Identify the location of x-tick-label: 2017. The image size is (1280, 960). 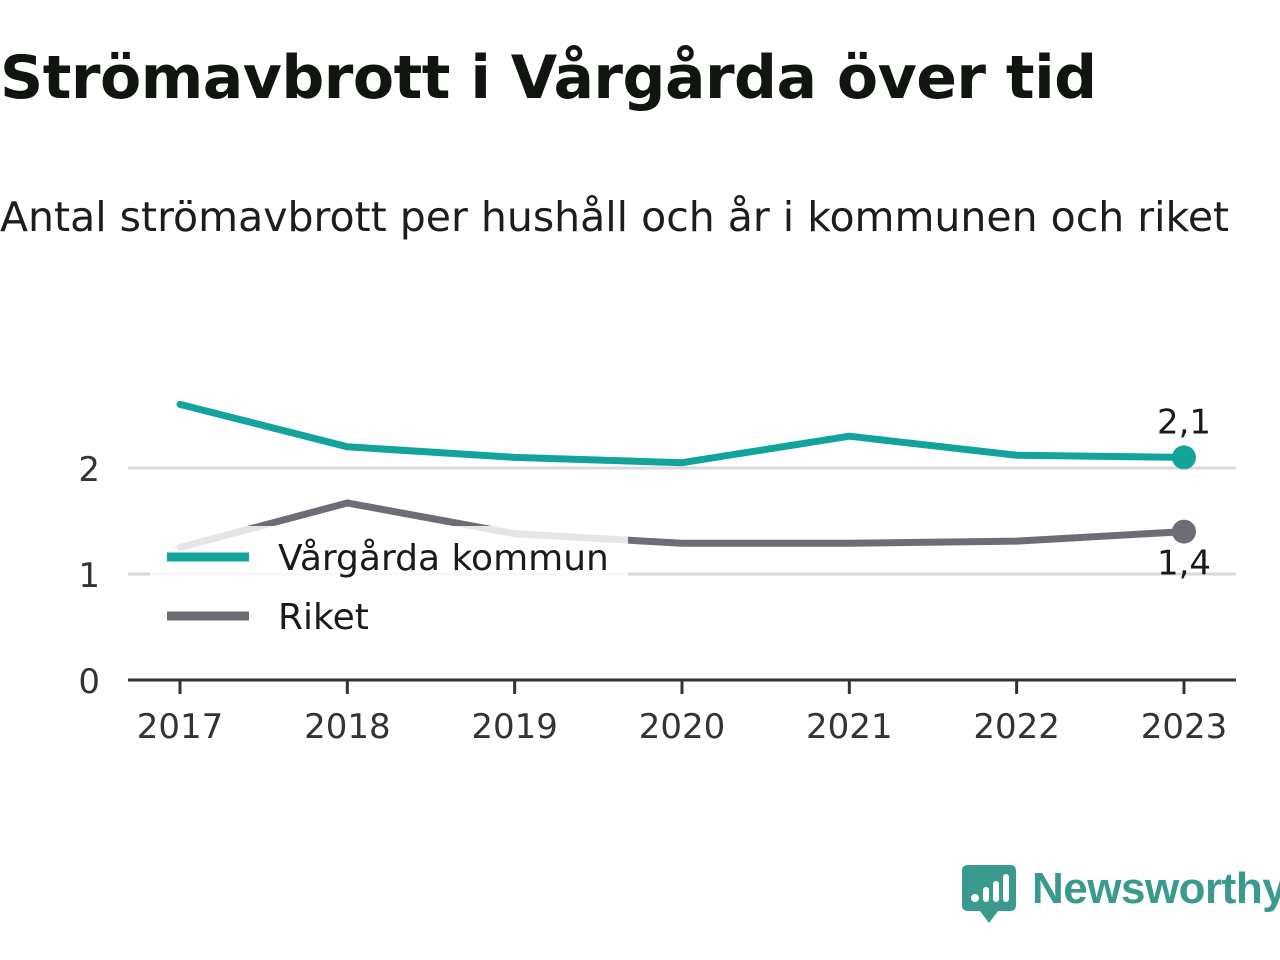
(180, 727).